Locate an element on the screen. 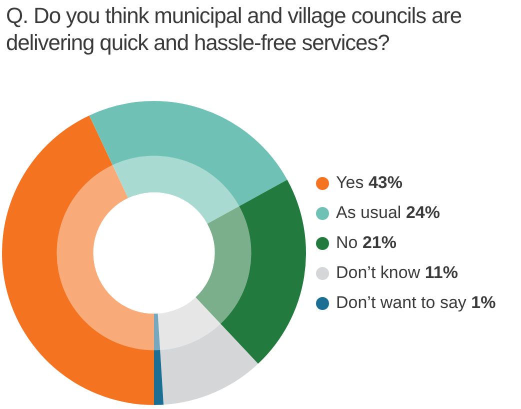 The height and width of the screenshot is (409, 521). legend-label: Don’t want to say is located at coordinates (401, 302).